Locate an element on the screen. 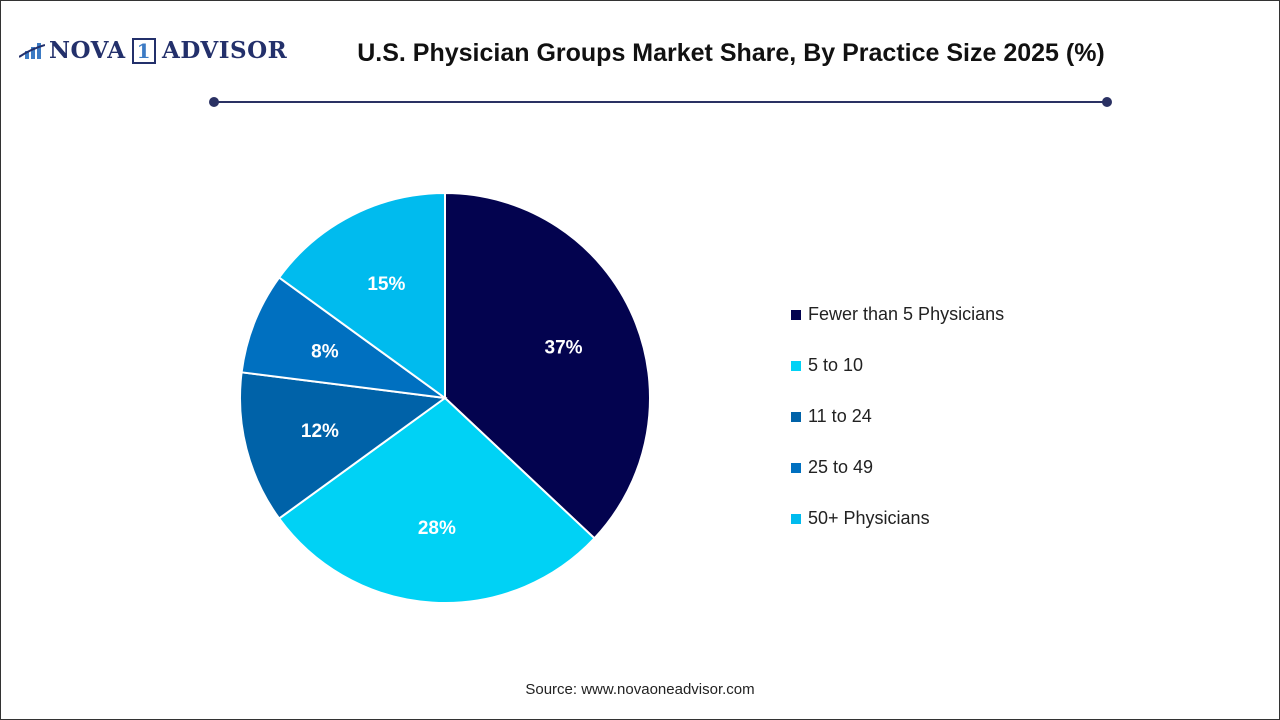 The height and width of the screenshot is (720, 1280). legend-item: 50+ Physicians is located at coordinates (897, 518).